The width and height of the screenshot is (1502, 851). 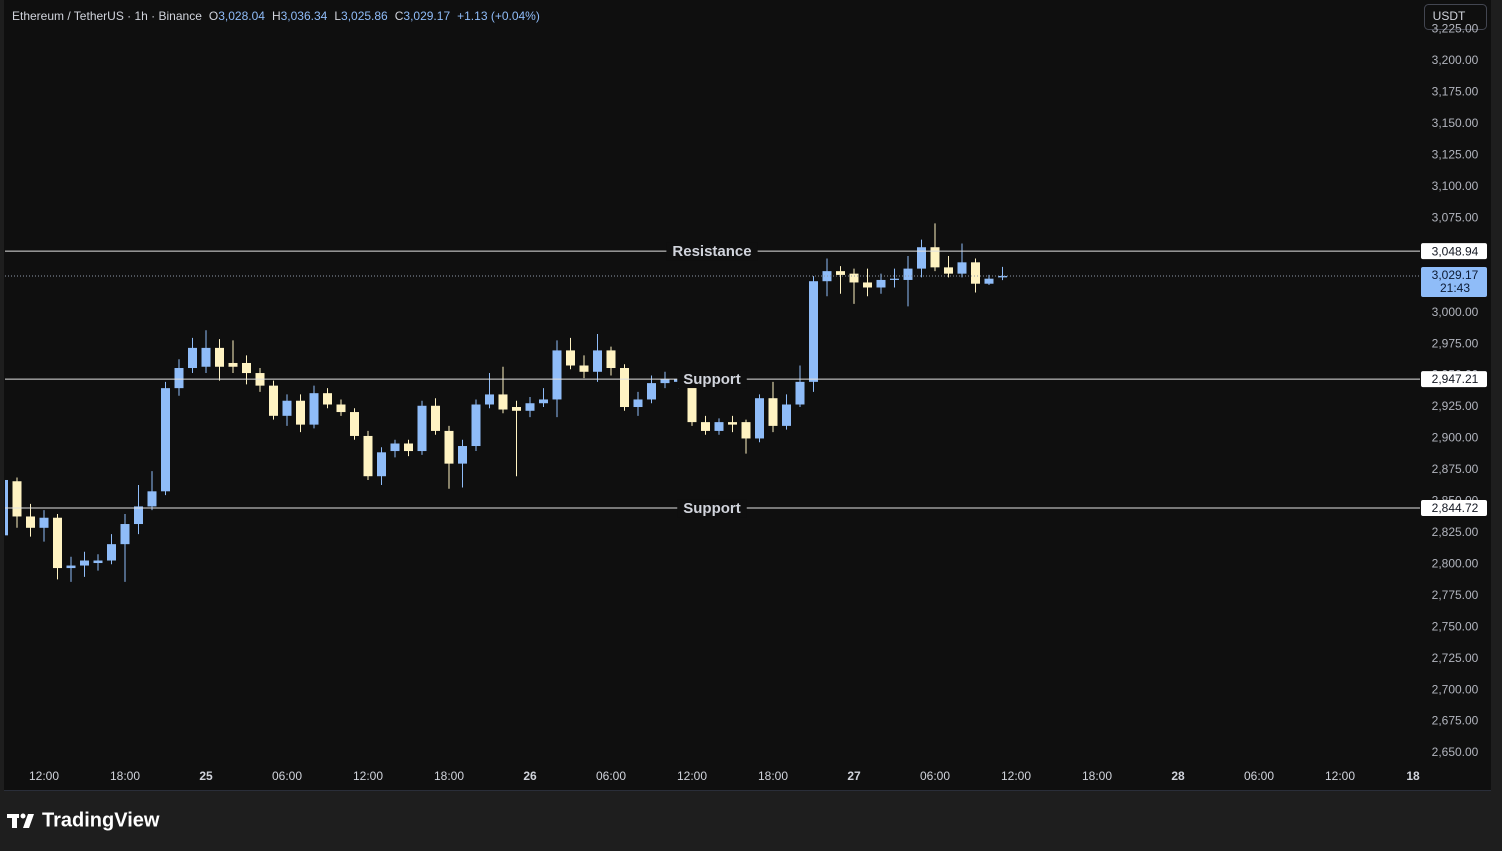 I want to click on x-tick-label: 28, so click(x=1178, y=776).